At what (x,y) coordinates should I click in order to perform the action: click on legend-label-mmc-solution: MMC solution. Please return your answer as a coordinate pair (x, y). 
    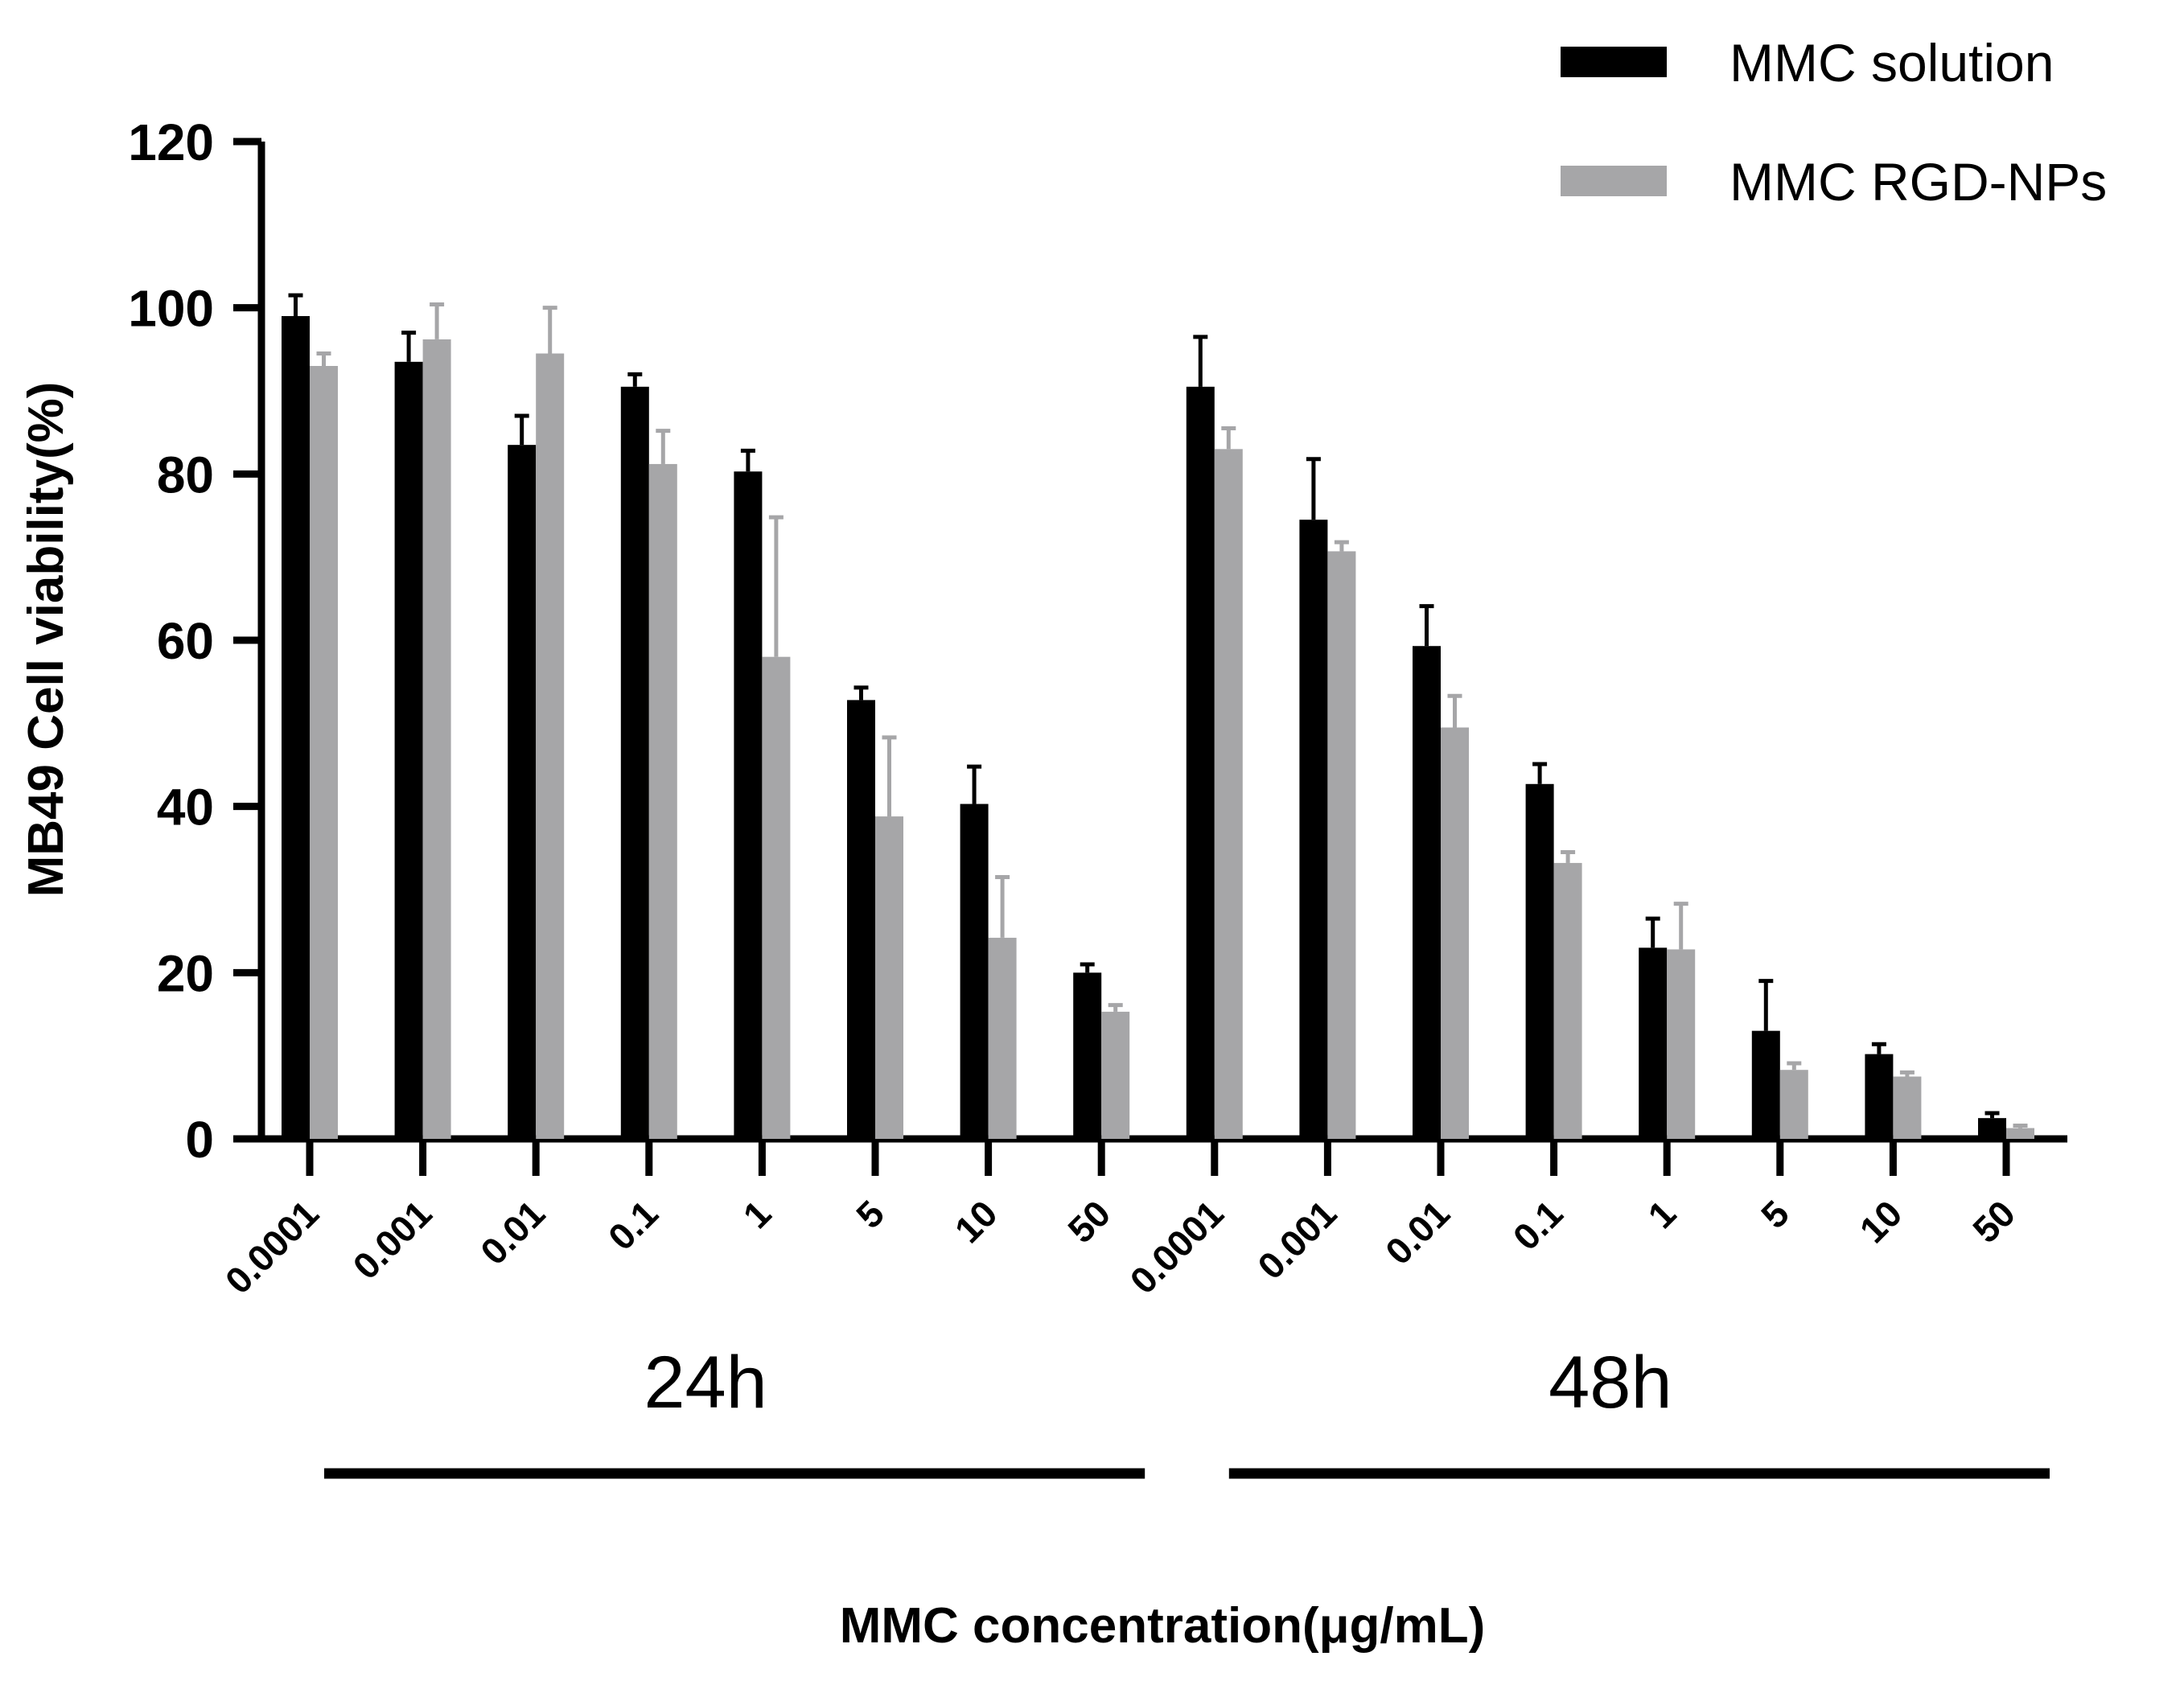
    Looking at the image, I should click on (1892, 62).